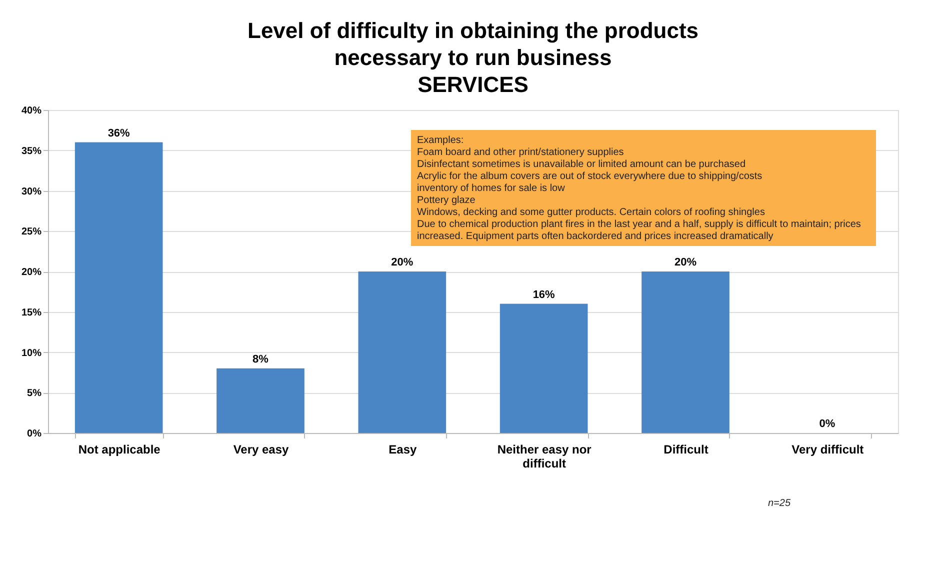  Describe the element at coordinates (31, 192) in the screenshot. I see `y-tick-label: 30%` at that location.